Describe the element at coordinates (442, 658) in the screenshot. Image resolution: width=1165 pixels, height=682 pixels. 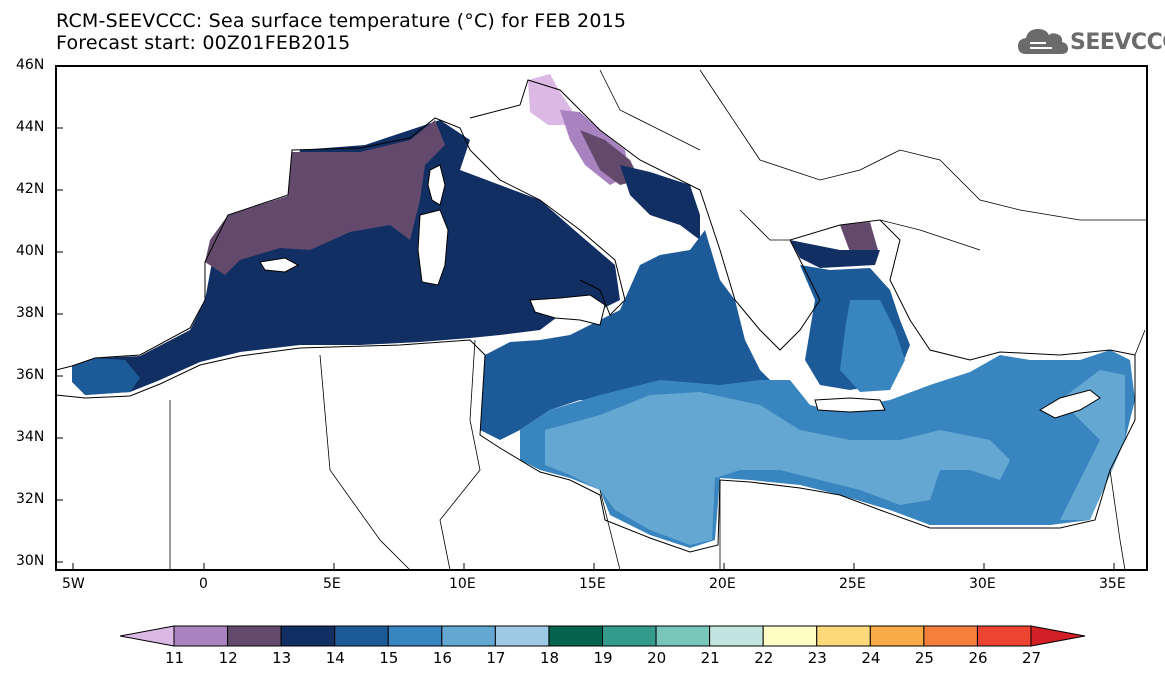
I see `colorbar-label: 16` at that location.